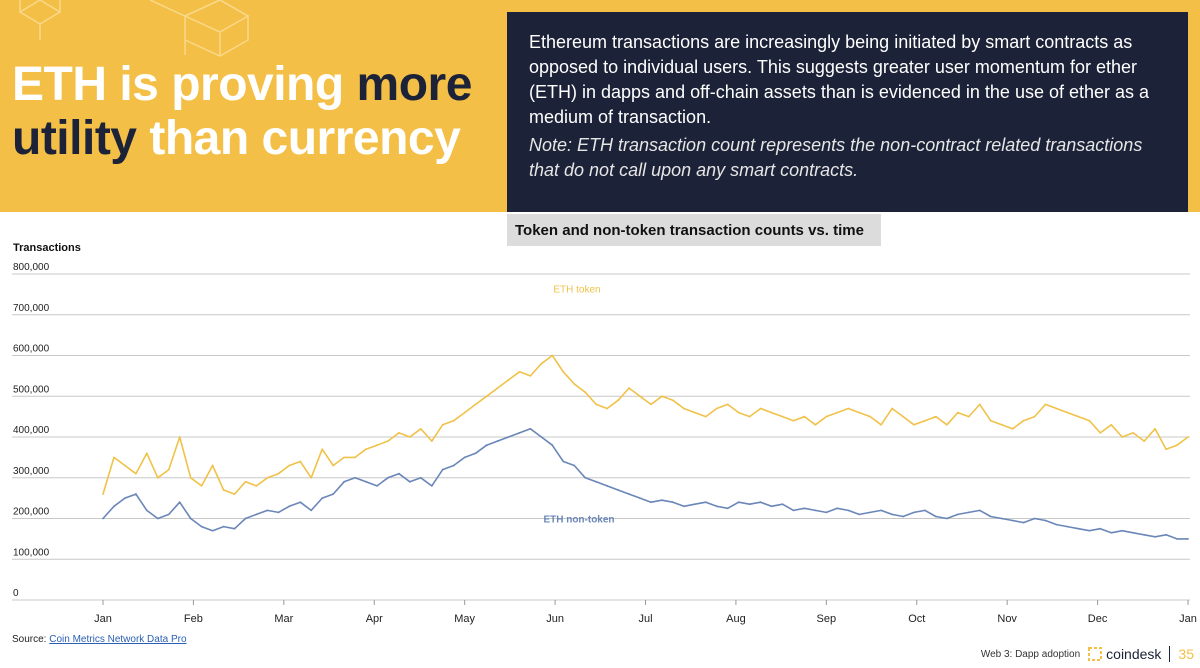 The width and height of the screenshot is (1200, 668). What do you see at coordinates (1007, 619) in the screenshot?
I see `x-tick-label: Nov` at bounding box center [1007, 619].